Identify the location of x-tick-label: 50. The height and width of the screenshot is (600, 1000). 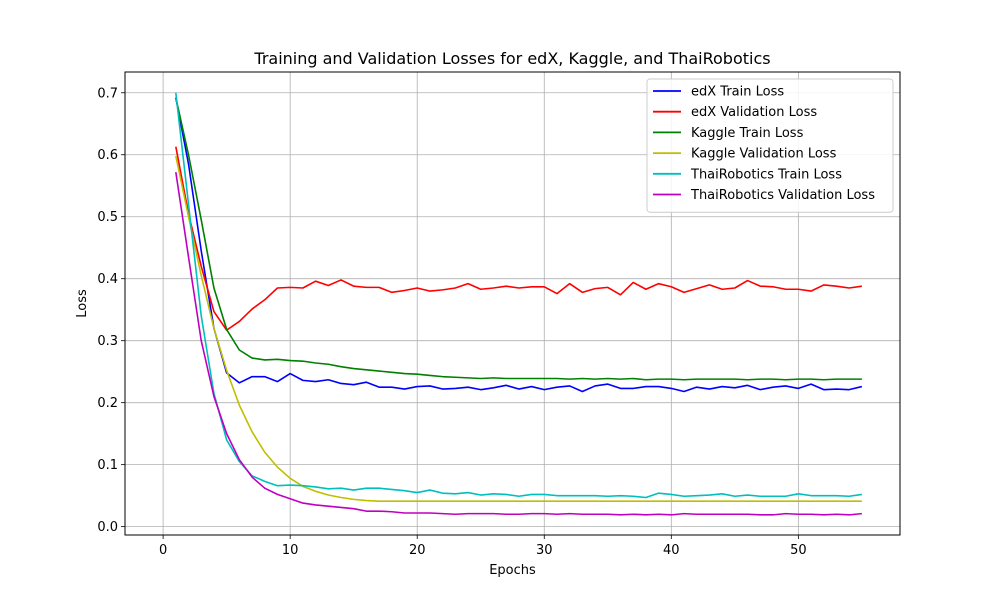
(798, 550).